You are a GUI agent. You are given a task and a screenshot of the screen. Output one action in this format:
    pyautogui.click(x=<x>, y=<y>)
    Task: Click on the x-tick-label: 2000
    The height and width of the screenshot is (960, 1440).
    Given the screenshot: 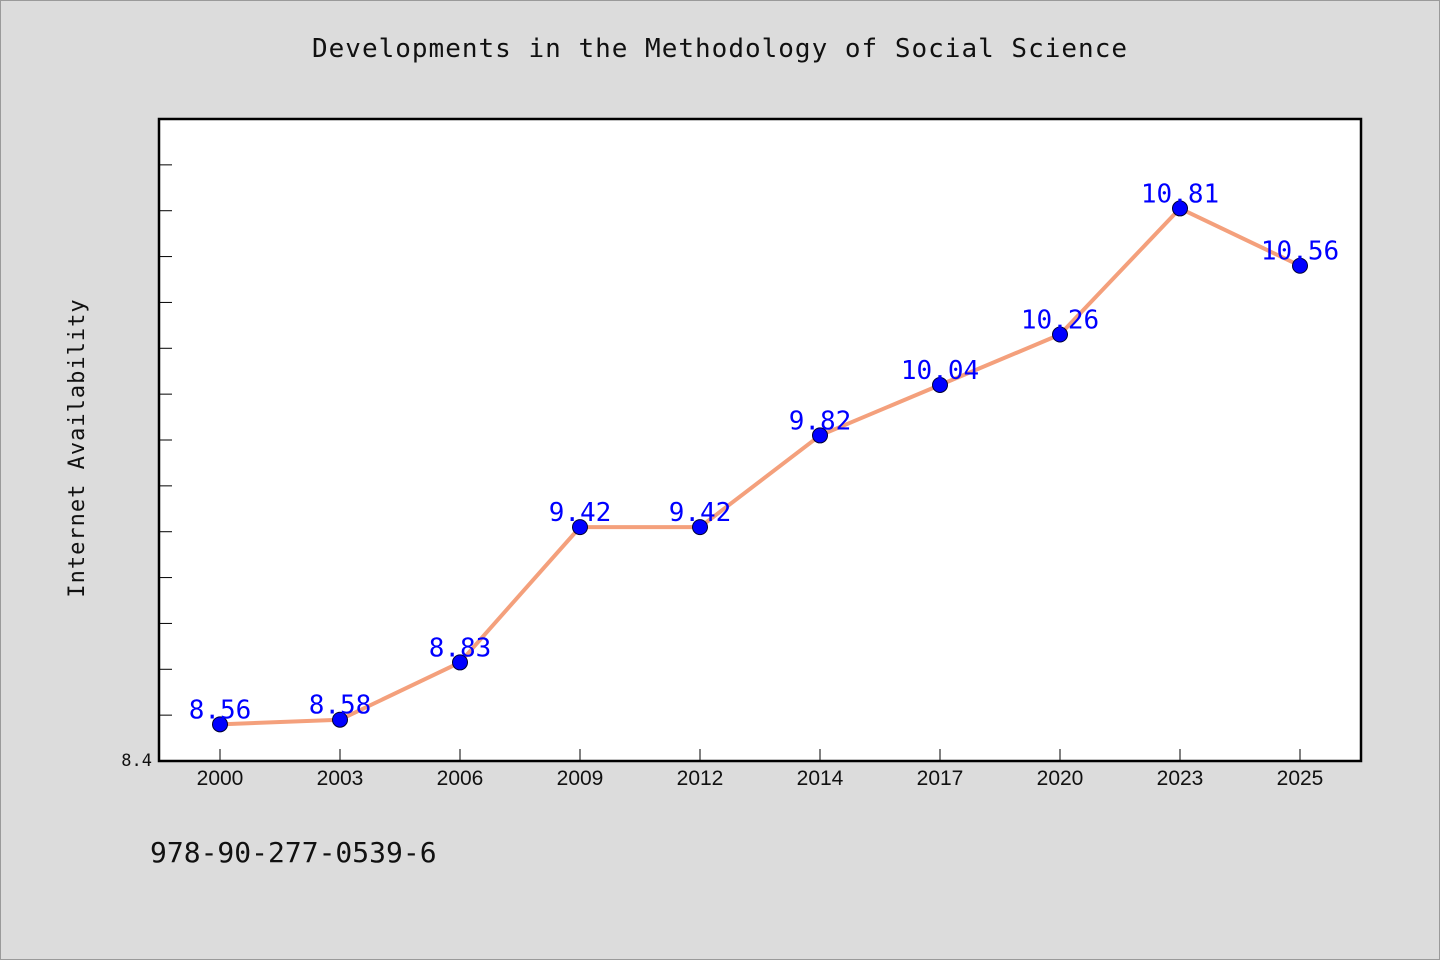 What is the action you would take?
    pyautogui.click(x=220, y=778)
    